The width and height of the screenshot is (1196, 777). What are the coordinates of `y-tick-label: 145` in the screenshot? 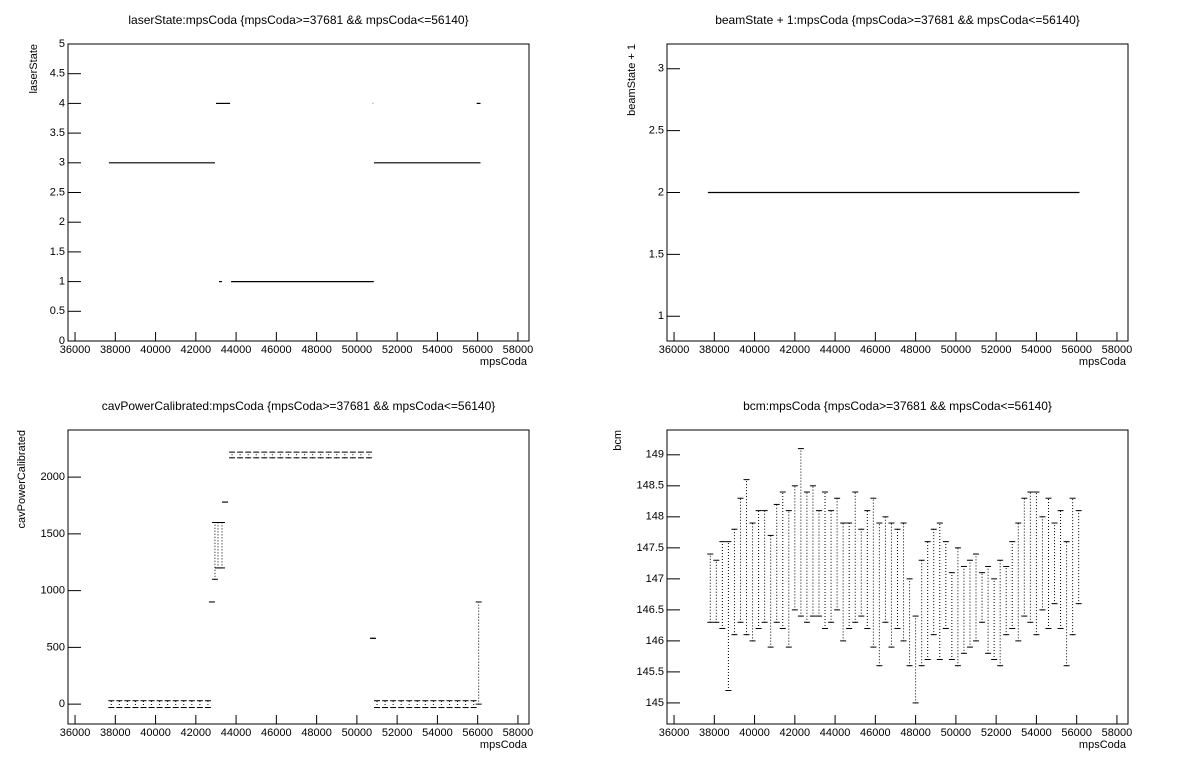 It's located at (655, 703).